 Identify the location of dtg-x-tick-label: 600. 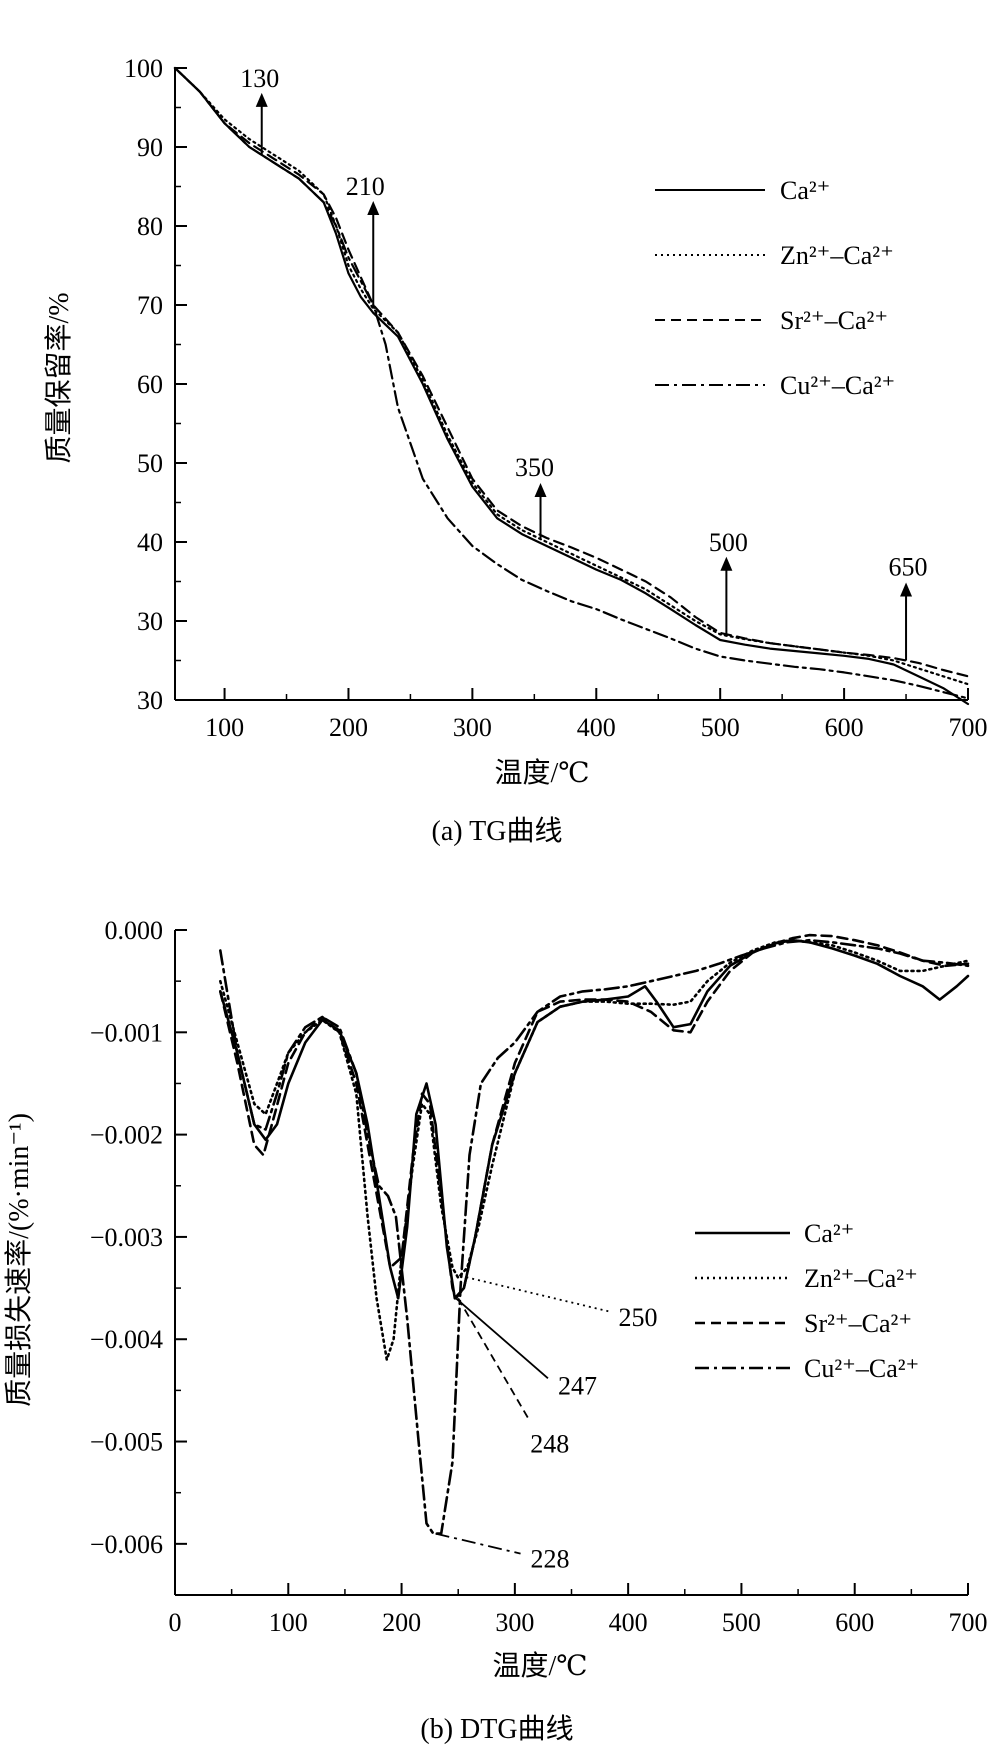
(854, 1622).